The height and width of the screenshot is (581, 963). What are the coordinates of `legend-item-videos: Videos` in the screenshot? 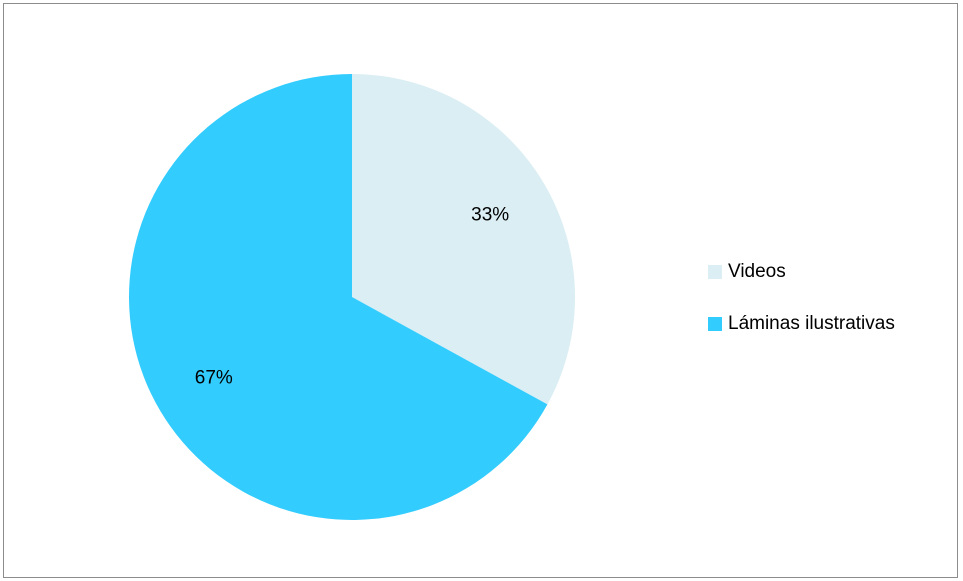 It's located at (801, 272).